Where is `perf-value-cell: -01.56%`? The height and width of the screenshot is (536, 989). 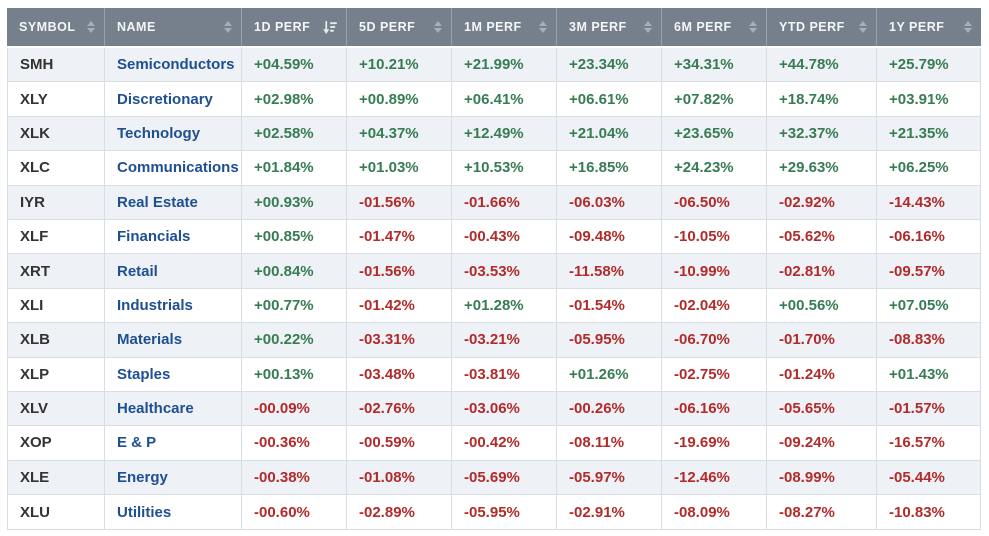 perf-value-cell: -01.56% is located at coordinates (399, 202).